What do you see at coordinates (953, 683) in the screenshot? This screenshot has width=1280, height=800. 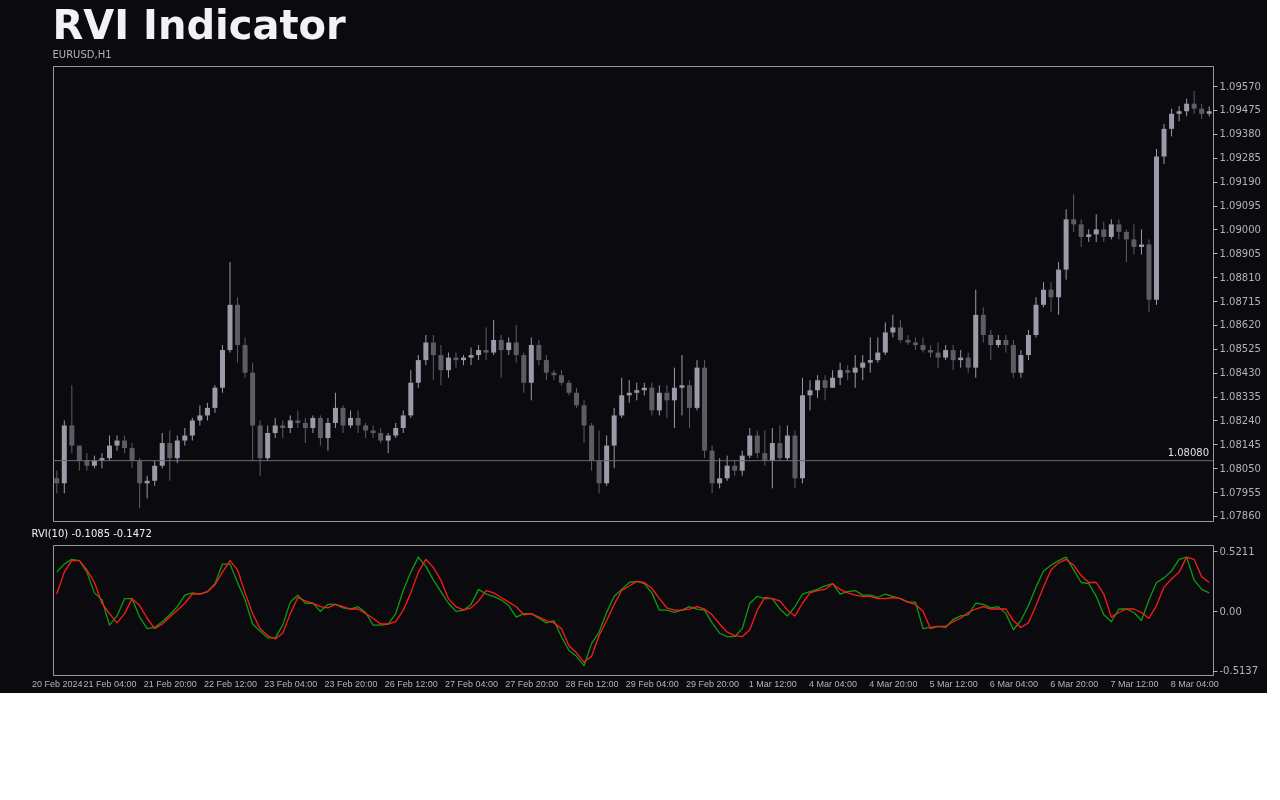 I see `x-tick-label: 5 Mar 12:00` at bounding box center [953, 683].